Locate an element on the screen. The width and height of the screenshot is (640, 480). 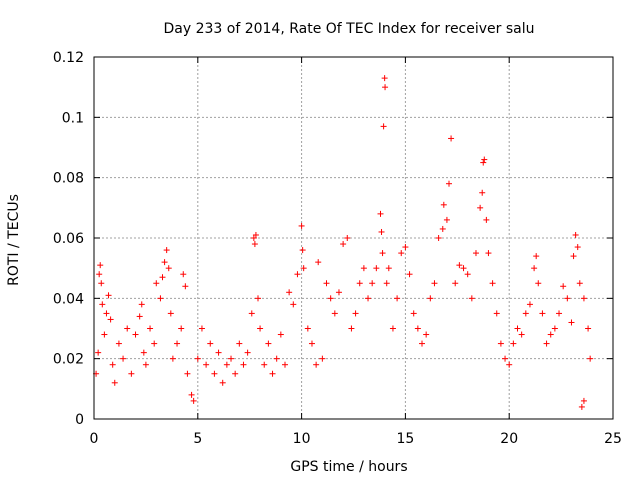
x-tick-label: 5 is located at coordinates (197, 439).